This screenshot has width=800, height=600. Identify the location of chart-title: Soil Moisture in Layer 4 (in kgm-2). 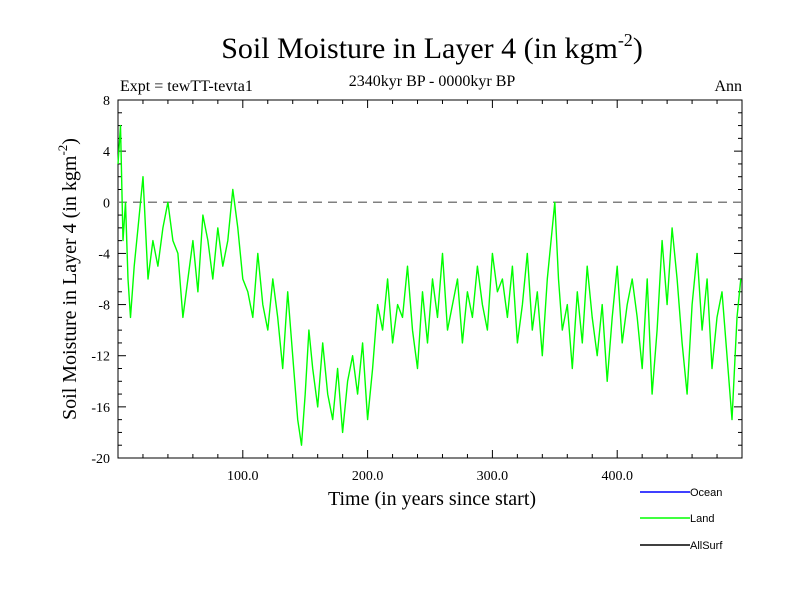
(432, 47).